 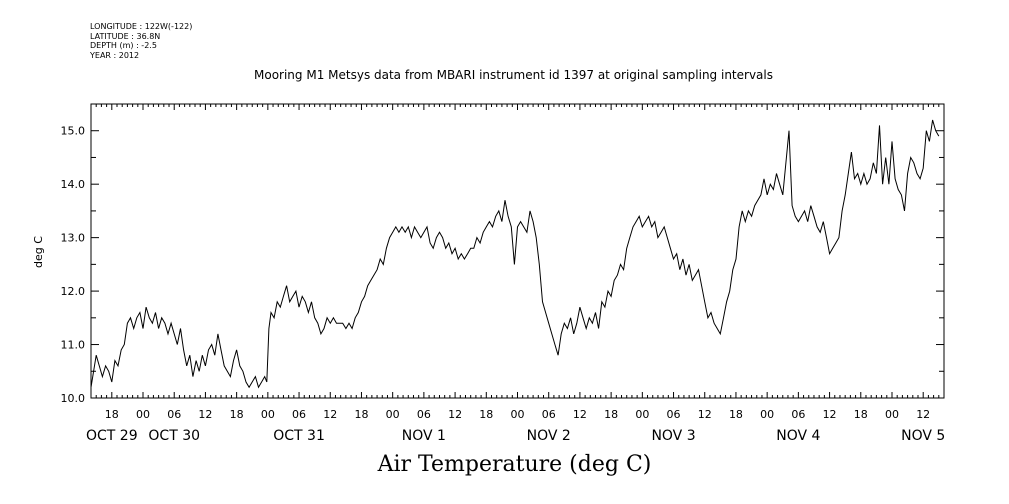 What do you see at coordinates (73, 184) in the screenshot?
I see `y-tick-label: 14.0` at bounding box center [73, 184].